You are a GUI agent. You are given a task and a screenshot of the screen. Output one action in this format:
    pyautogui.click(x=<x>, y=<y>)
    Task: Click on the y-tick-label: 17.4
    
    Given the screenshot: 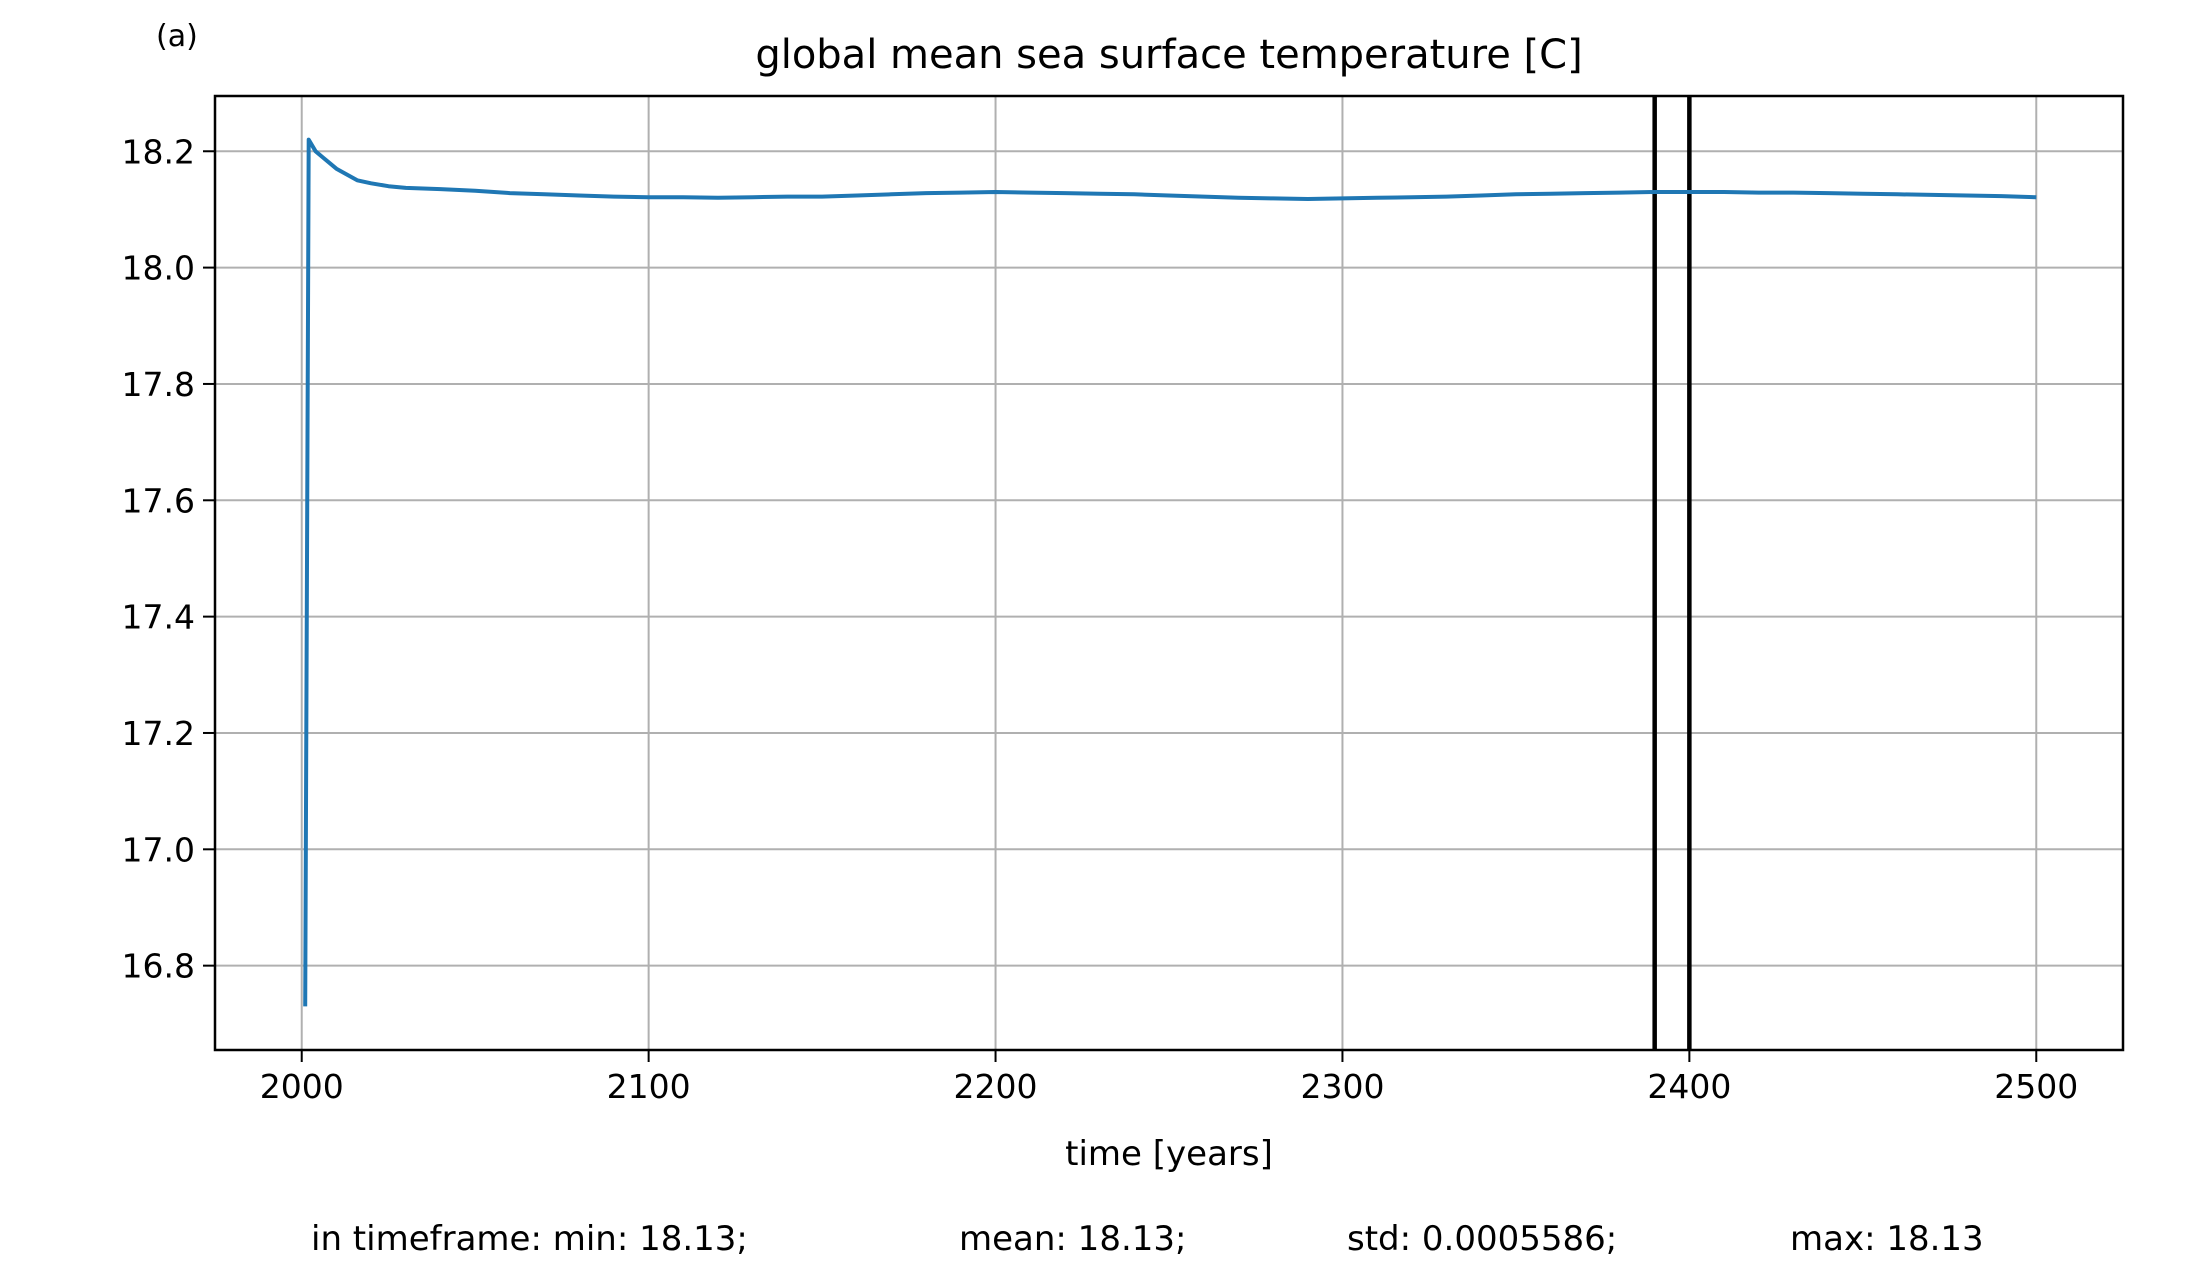 What is the action you would take?
    pyautogui.click(x=158, y=617)
    